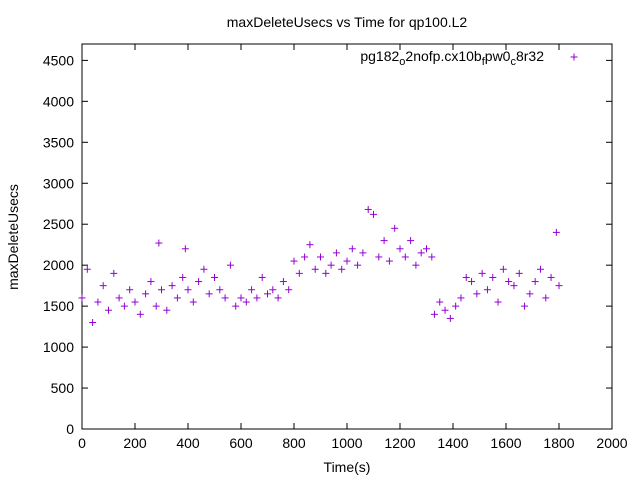 The width and height of the screenshot is (640, 480). I want to click on legend-marker, so click(574, 57).